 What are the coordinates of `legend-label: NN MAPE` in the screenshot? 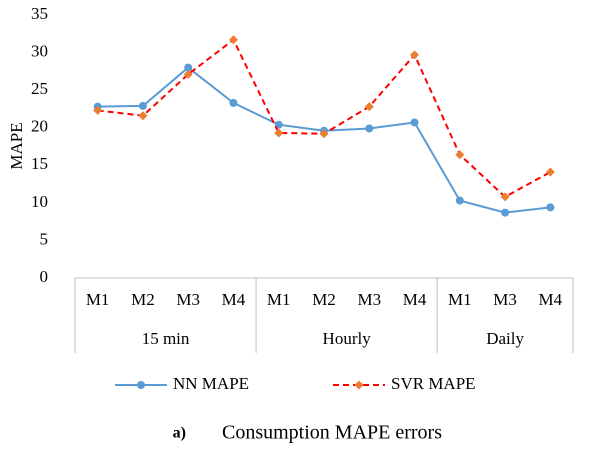 It's located at (211, 383).